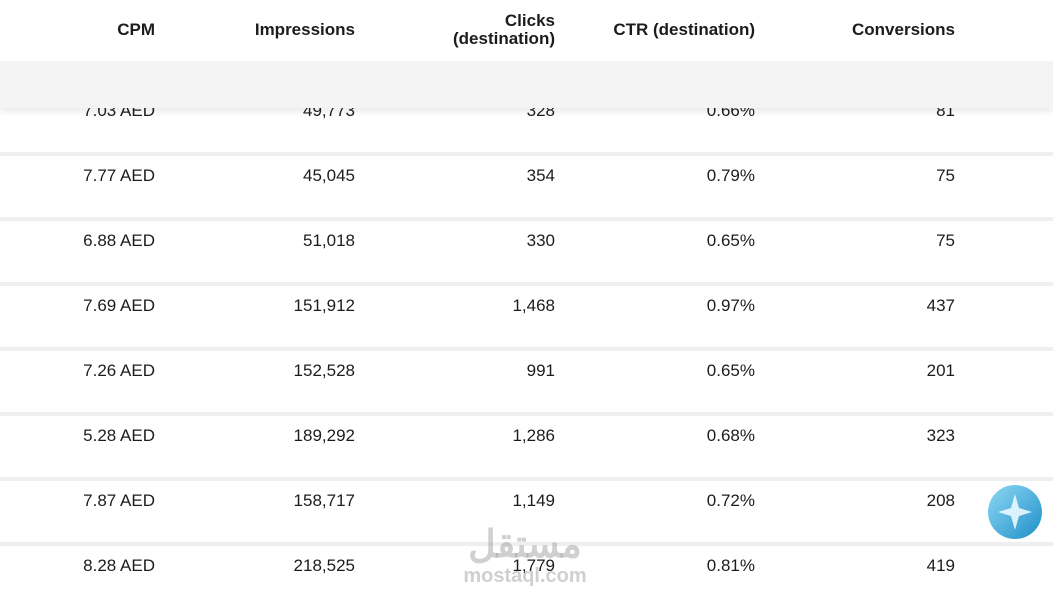  I want to click on table-cell: 330, so click(540, 240).